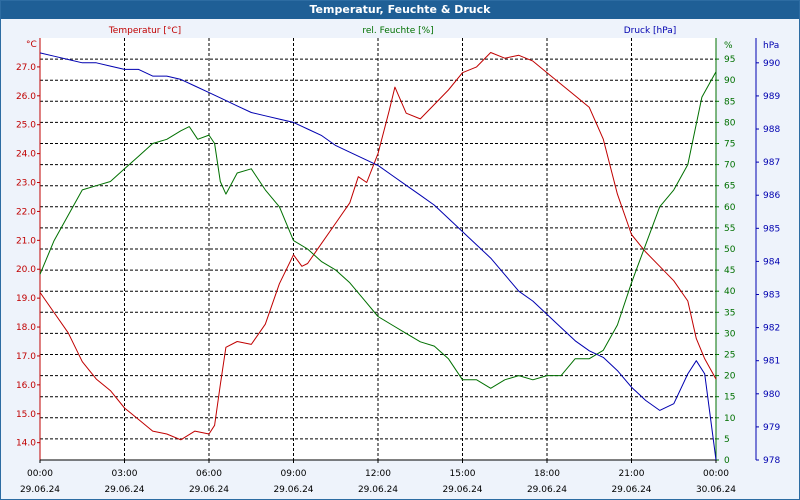  Describe the element at coordinates (26, 270) in the screenshot. I see `temperature-tick-label: 20.0` at that location.